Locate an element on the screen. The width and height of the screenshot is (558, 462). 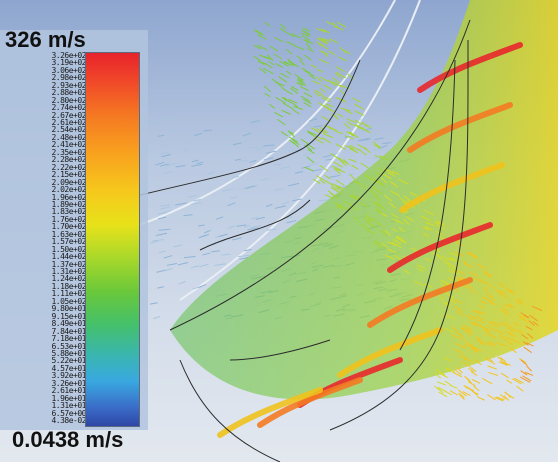
colorbar-tick-label: 1.31e+02 is located at coordinates (68, 271).